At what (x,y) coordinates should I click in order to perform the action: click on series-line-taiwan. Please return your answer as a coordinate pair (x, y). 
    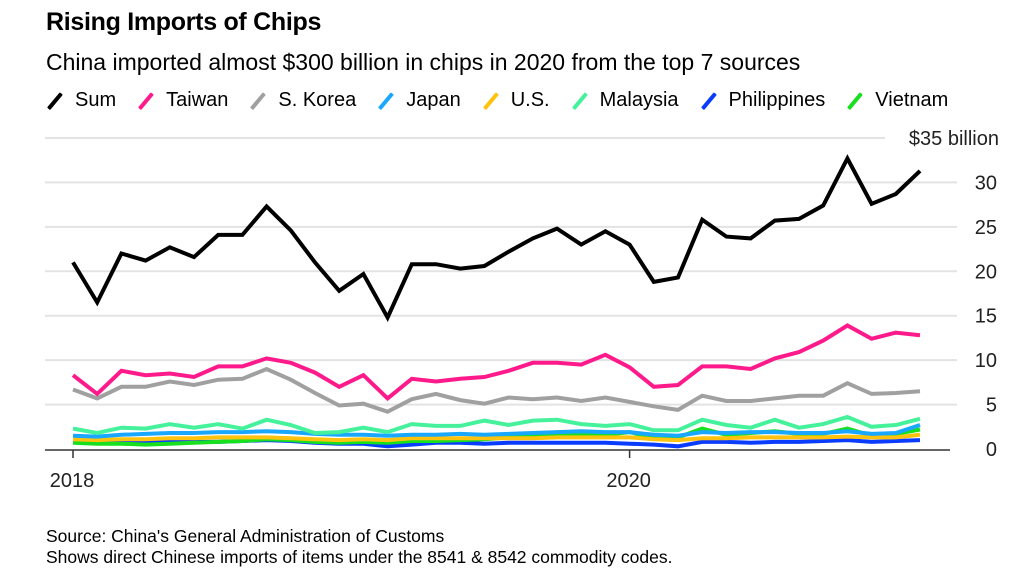
    Looking at the image, I should click on (496, 362).